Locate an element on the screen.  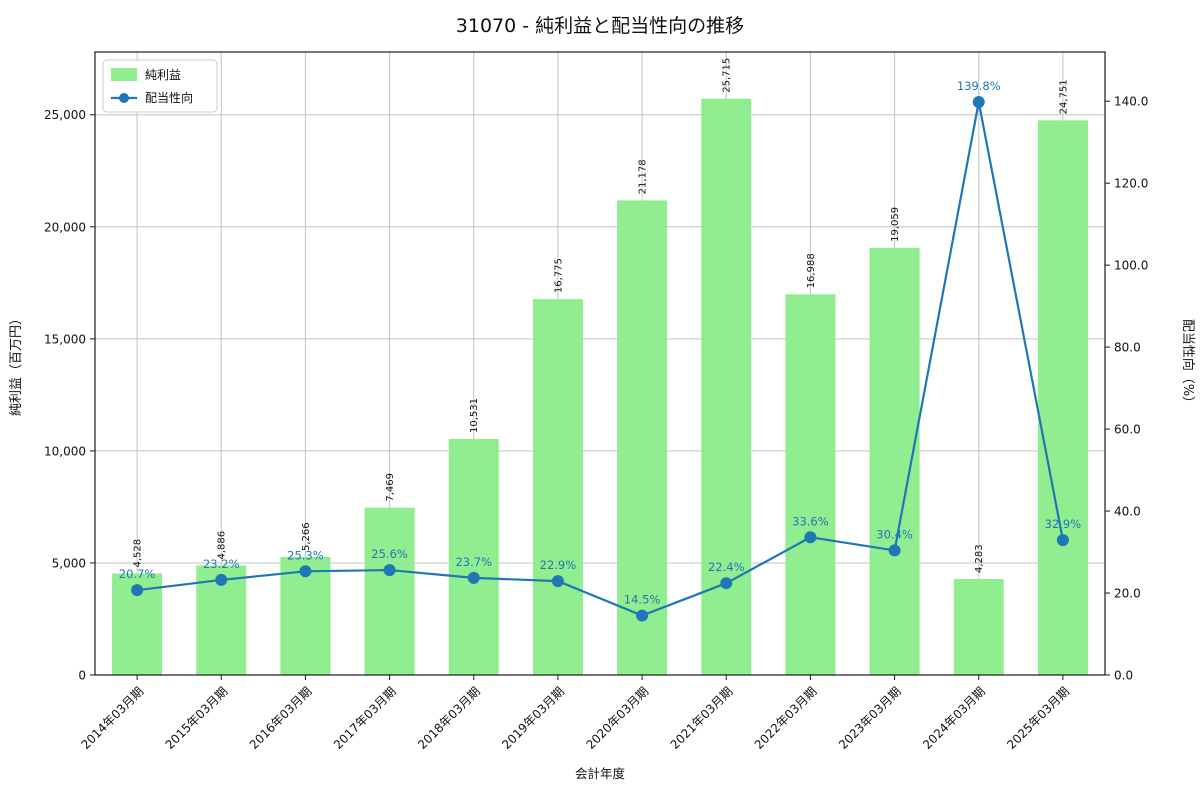
bar-value-label: 4,886 is located at coordinates (222, 545).